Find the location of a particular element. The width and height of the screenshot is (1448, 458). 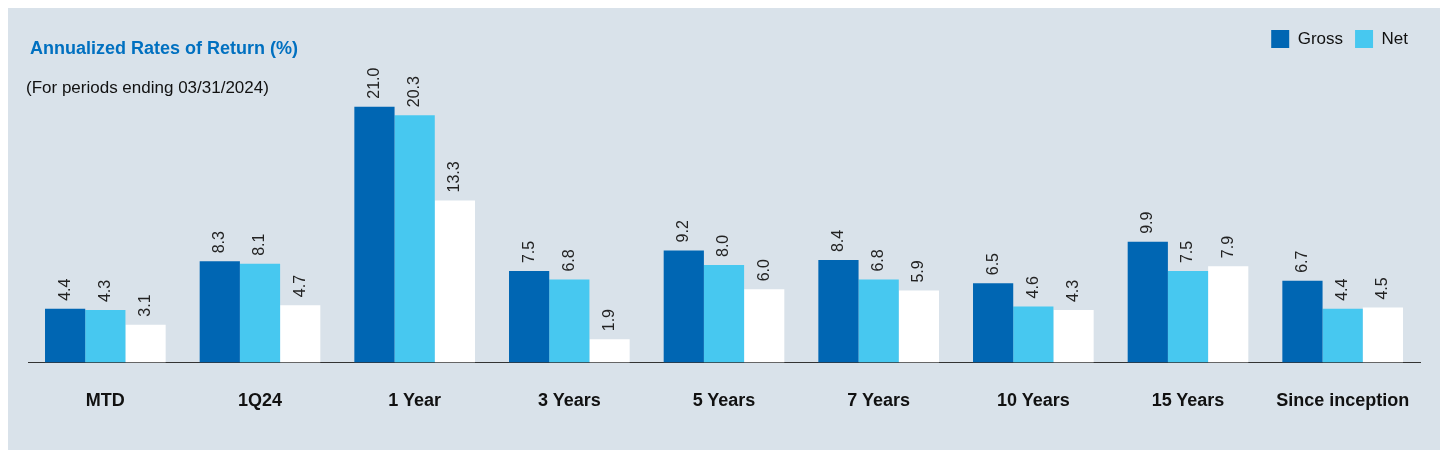

x-tick-label: 10 Years is located at coordinates (1033, 400).